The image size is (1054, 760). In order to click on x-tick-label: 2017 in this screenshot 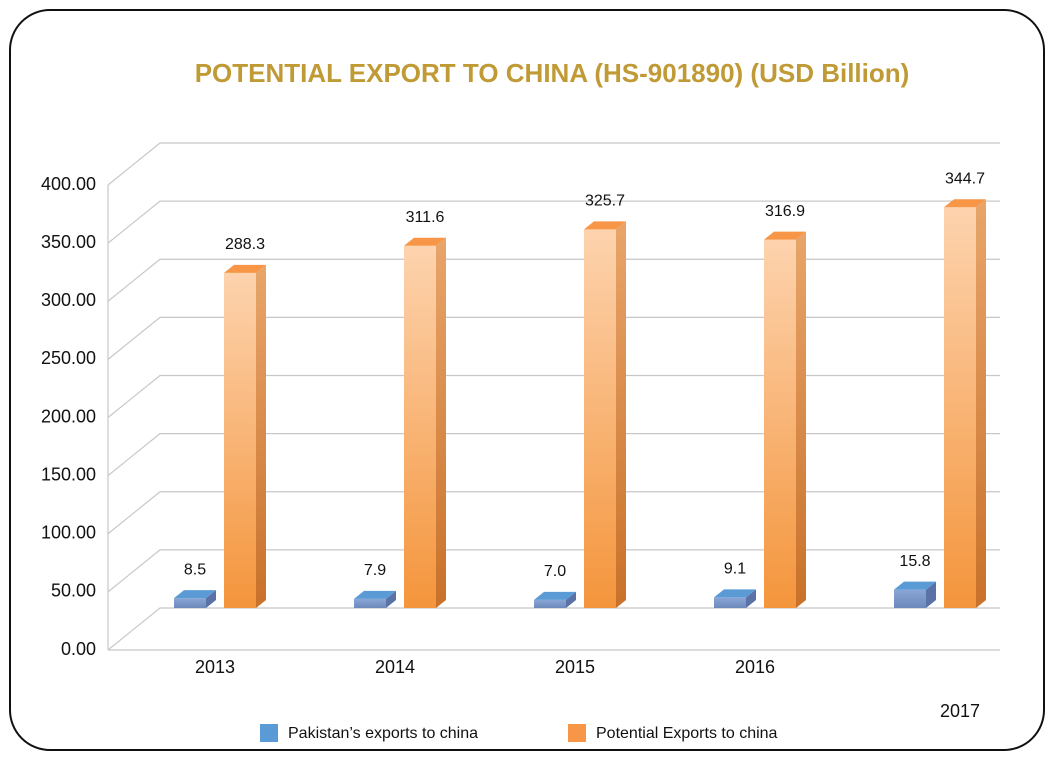, I will do `click(960, 711)`.